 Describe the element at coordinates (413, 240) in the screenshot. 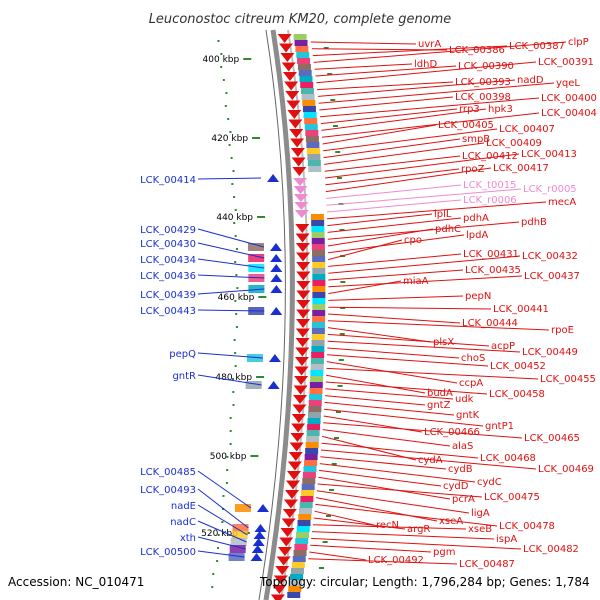

I see `reverse-gene-label: cpo` at that location.